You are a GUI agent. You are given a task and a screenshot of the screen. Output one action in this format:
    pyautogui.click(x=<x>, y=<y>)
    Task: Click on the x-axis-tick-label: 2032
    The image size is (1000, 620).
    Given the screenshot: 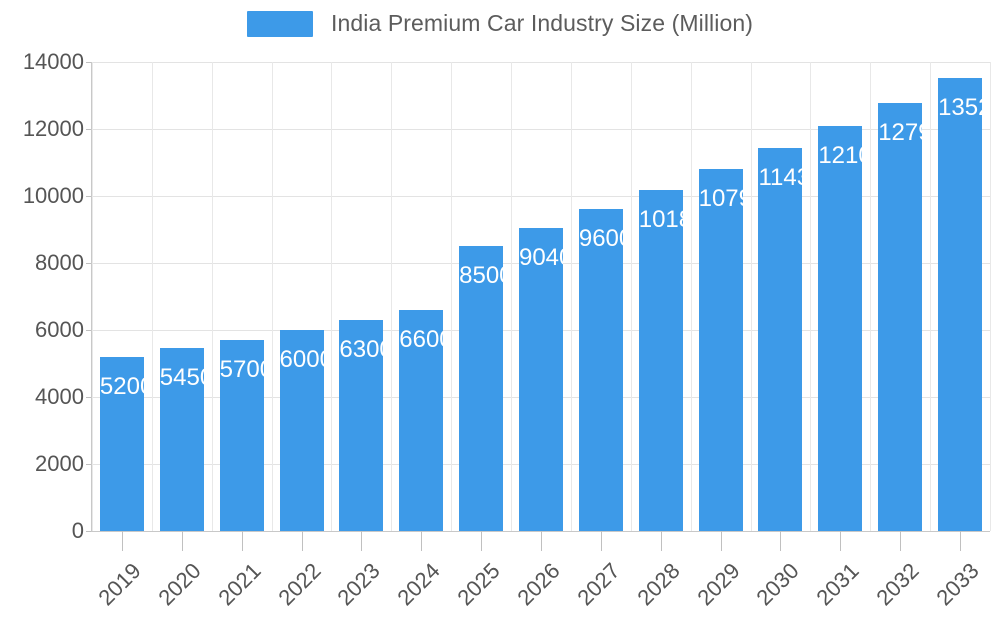 What is the action you would take?
    pyautogui.click(x=897, y=584)
    